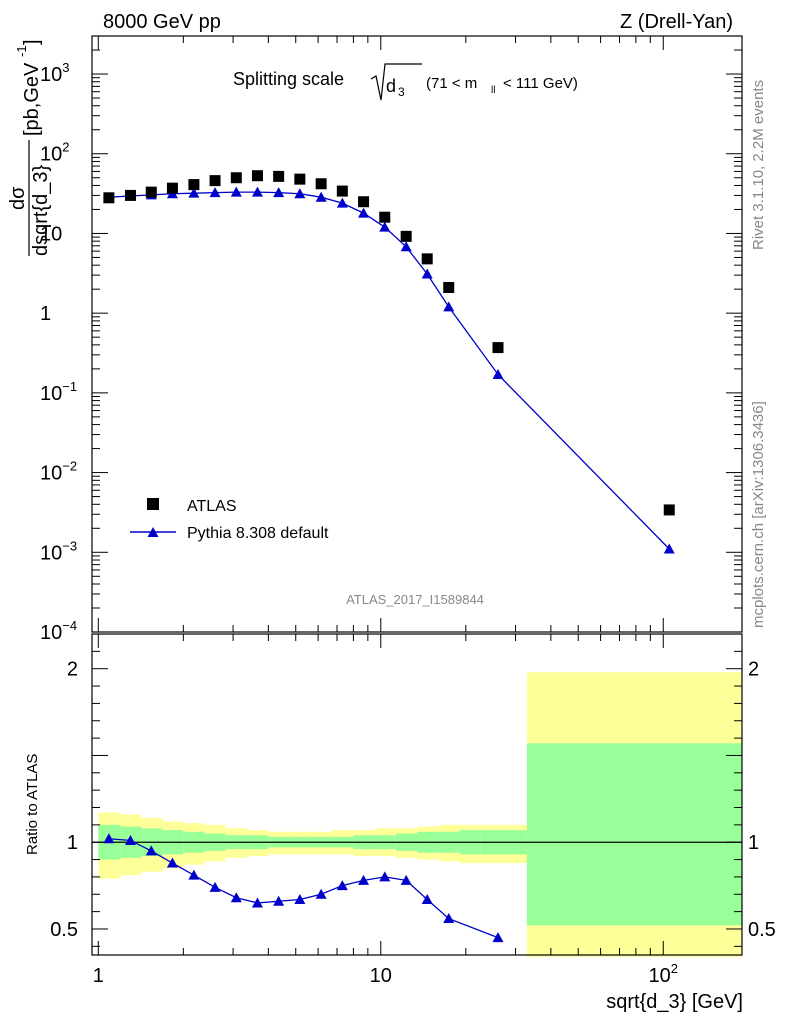 Image resolution: width=786 pixels, height=1024 pixels. Describe the element at coordinates (634, 834) in the screenshot. I see `inner-band-bin` at that location.